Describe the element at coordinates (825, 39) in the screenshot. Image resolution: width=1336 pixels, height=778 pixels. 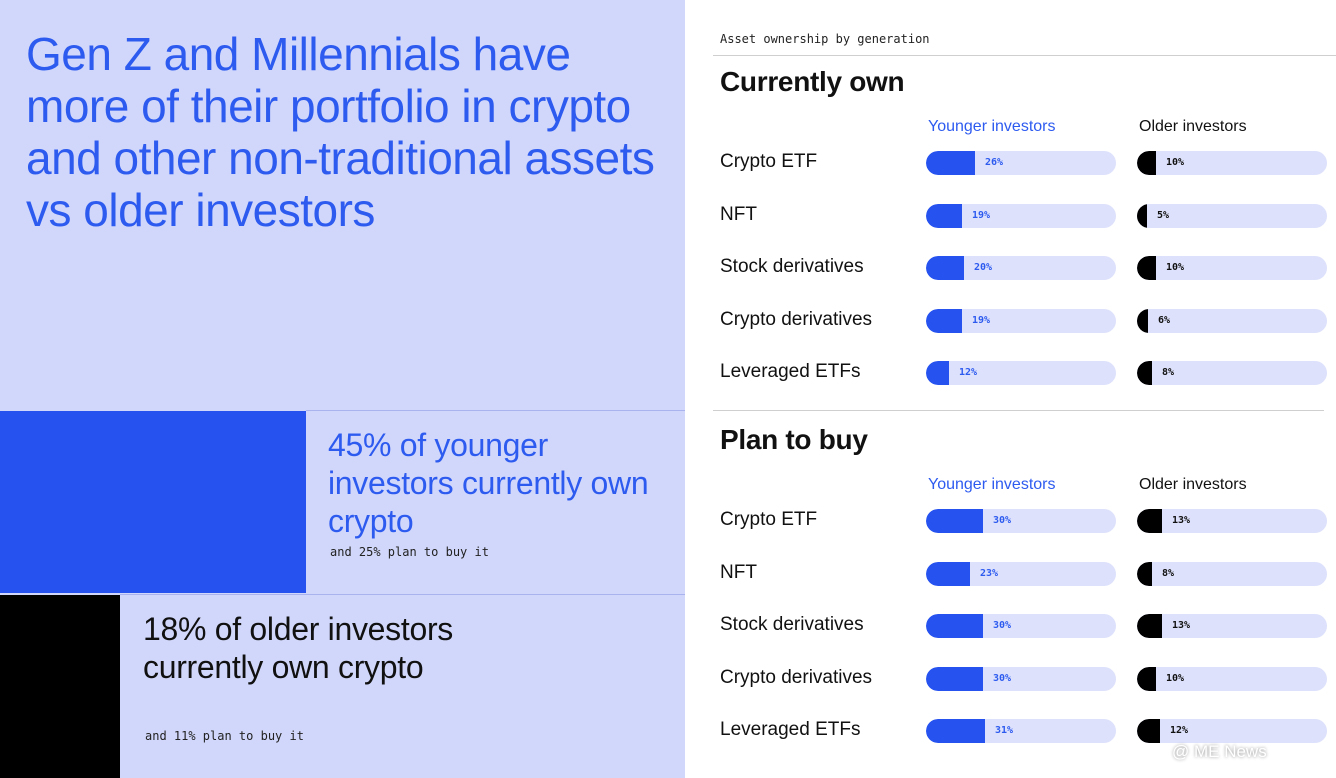
I see `chart-kicker: Asset ownership by generation` at that location.